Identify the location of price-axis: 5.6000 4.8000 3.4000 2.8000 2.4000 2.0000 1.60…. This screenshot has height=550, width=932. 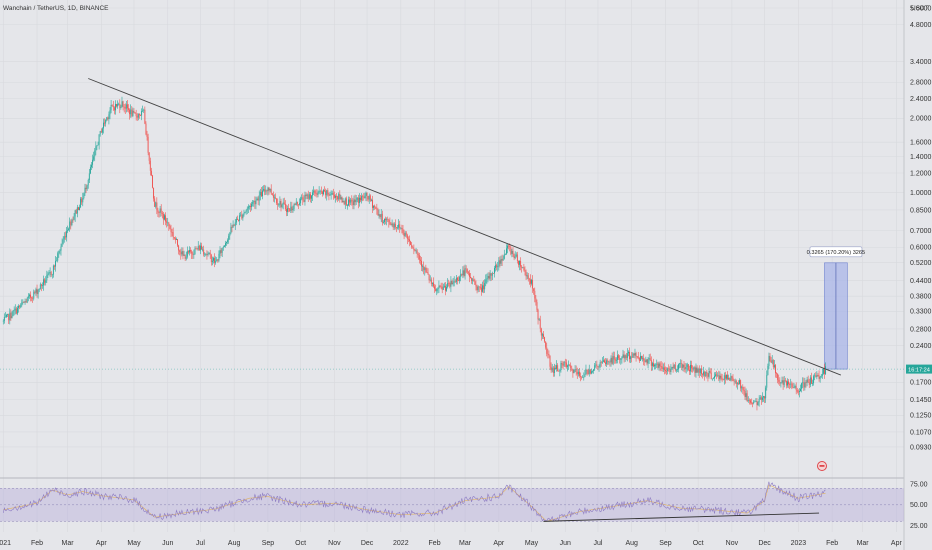
(921, 228).